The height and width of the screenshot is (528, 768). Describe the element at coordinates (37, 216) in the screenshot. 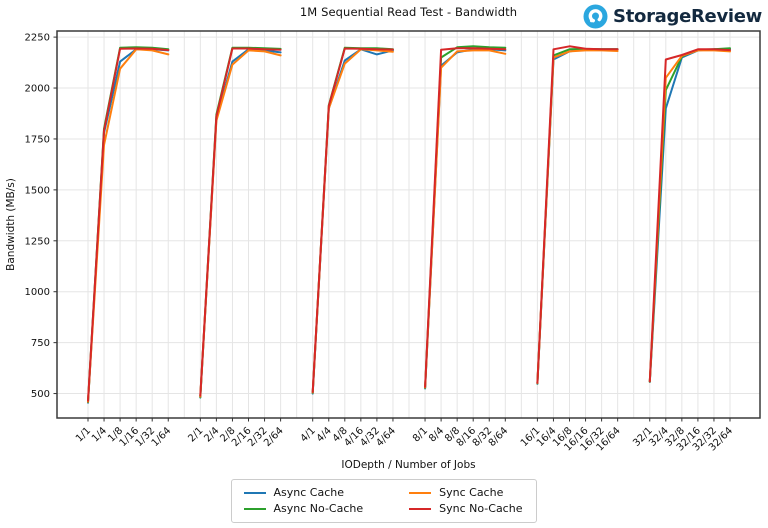

I see `y-tick-labels: 500 750 1000 1250 1500 1750 2000 2250` at that location.